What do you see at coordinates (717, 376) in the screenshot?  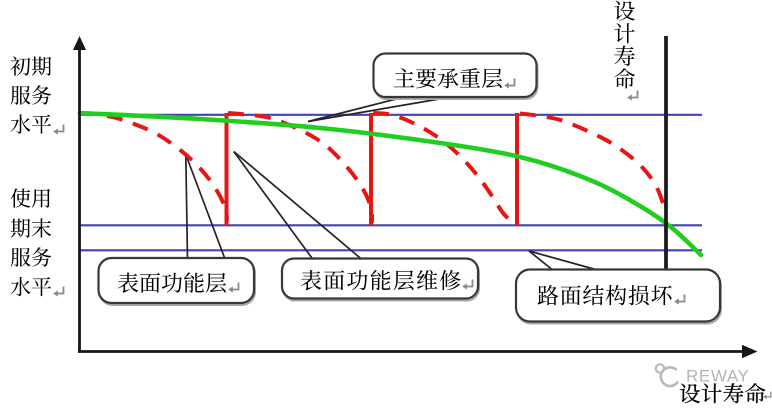 I see `svg-text: REWAY` at bounding box center [717, 376].